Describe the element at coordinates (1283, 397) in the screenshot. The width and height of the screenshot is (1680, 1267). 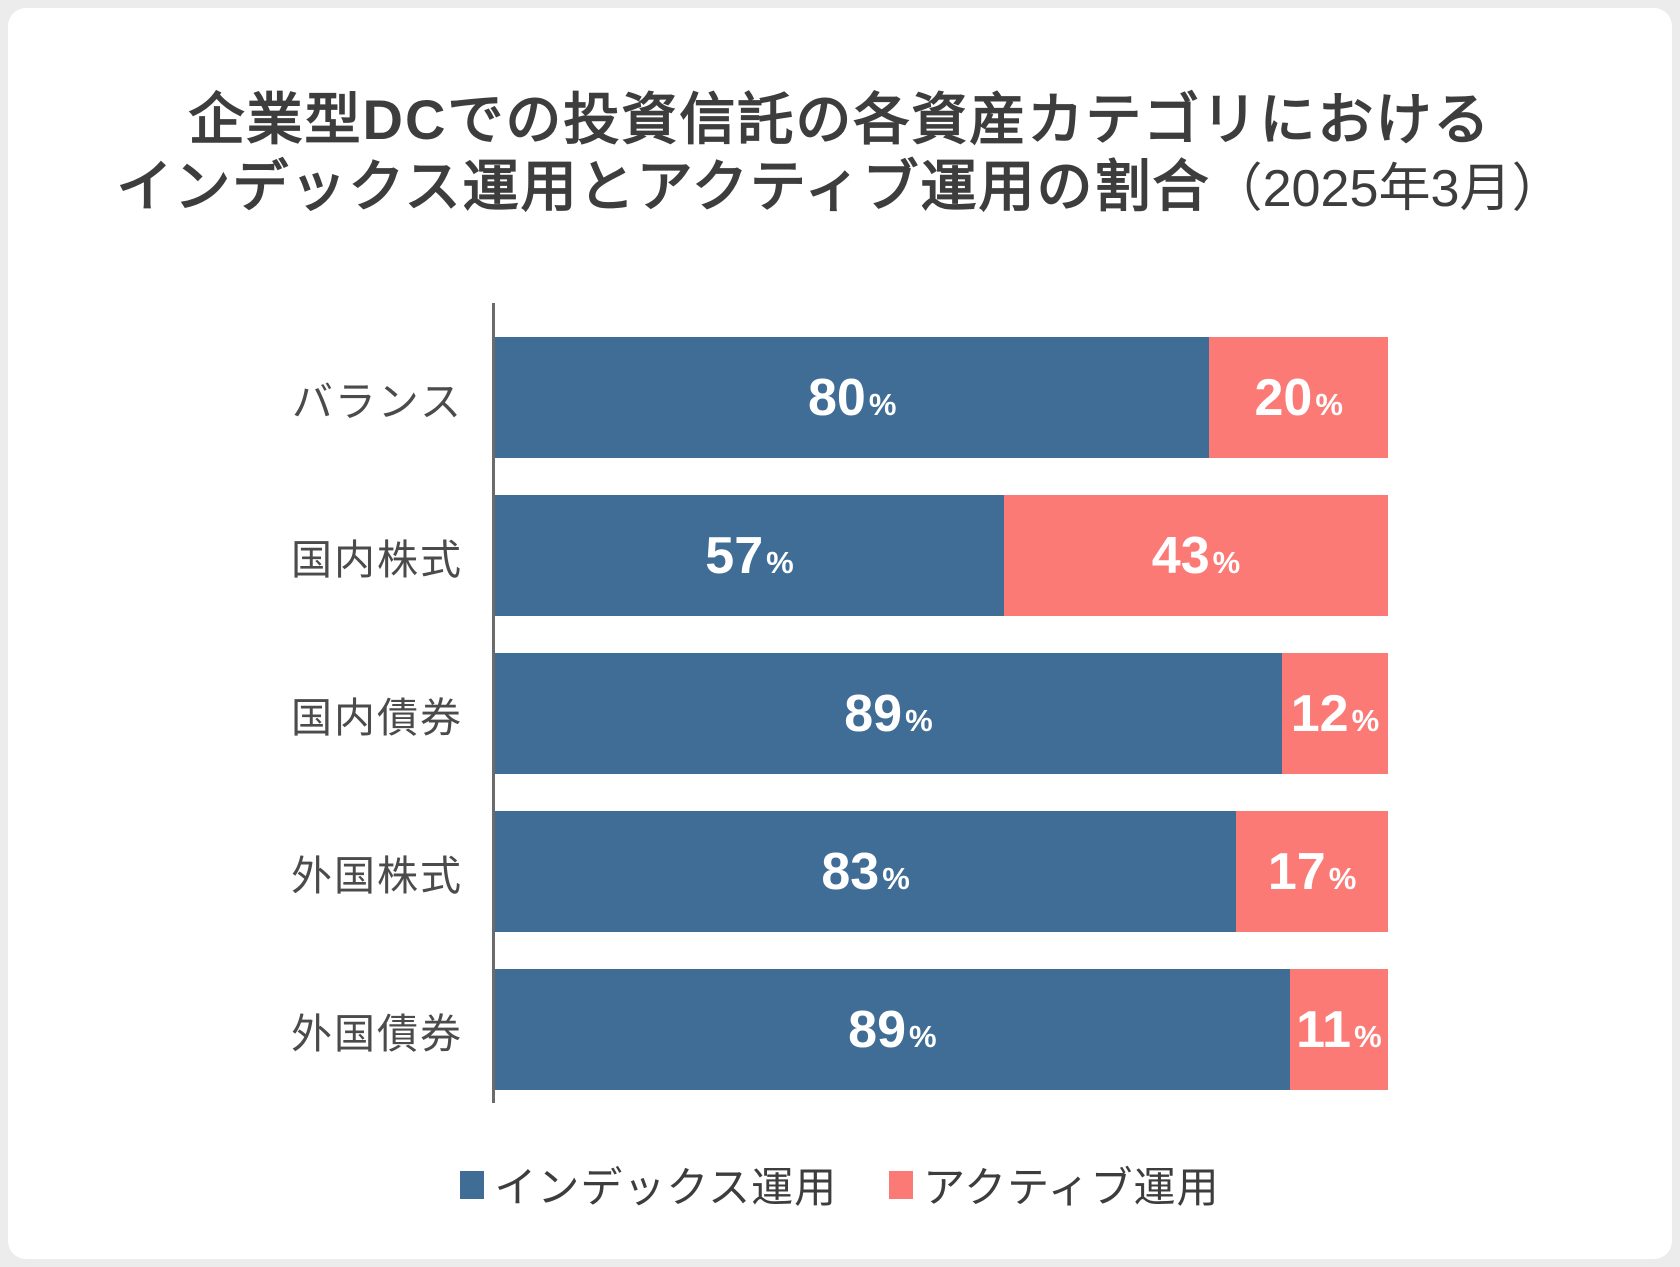
I see `value-number: 20` at that location.